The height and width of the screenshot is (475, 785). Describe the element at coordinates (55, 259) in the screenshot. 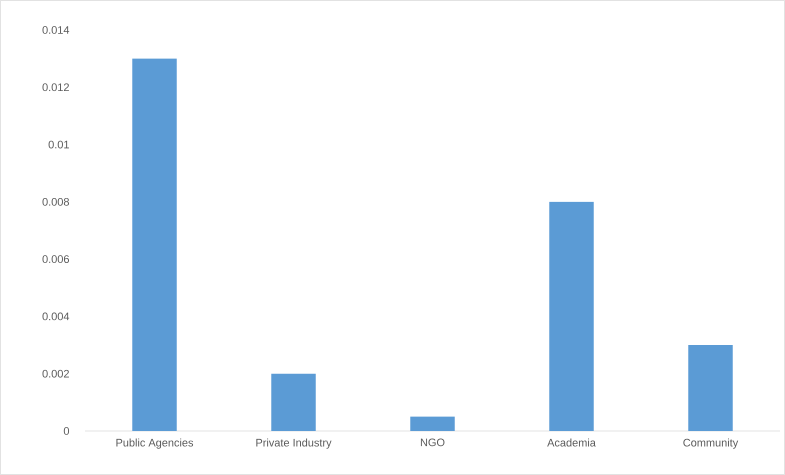

I see `y-tick-label: 0.006` at that location.